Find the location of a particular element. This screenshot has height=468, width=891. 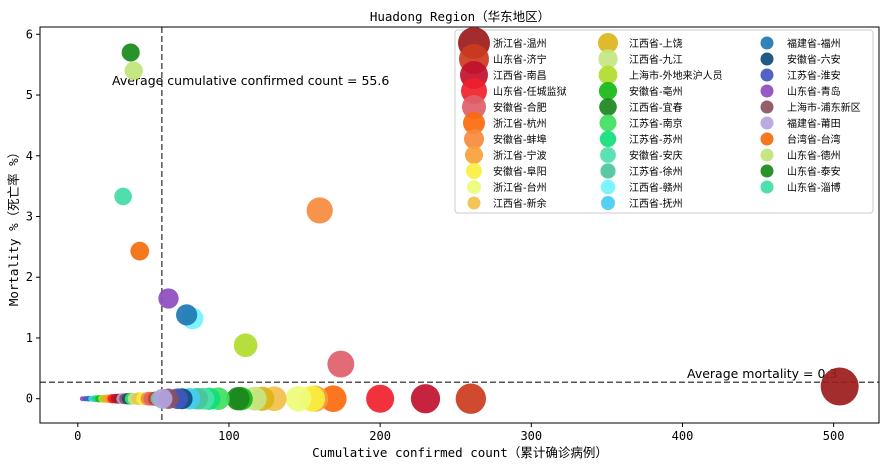

legend-label: 台湾省-台湾 is located at coordinates (814, 139).